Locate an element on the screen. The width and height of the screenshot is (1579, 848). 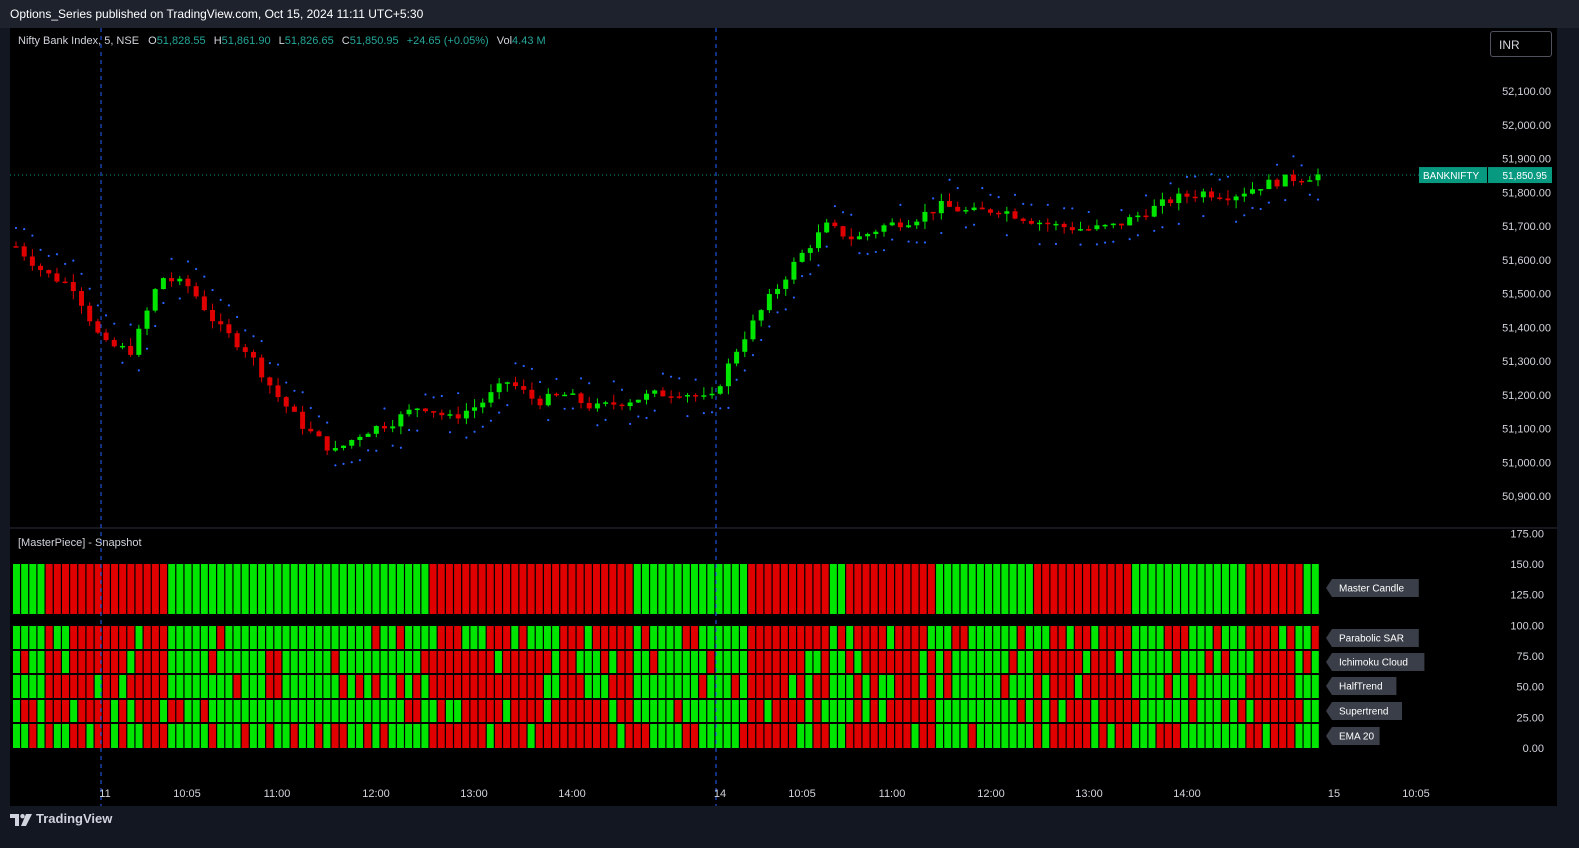
currency-button: INR is located at coordinates (1521, 44).